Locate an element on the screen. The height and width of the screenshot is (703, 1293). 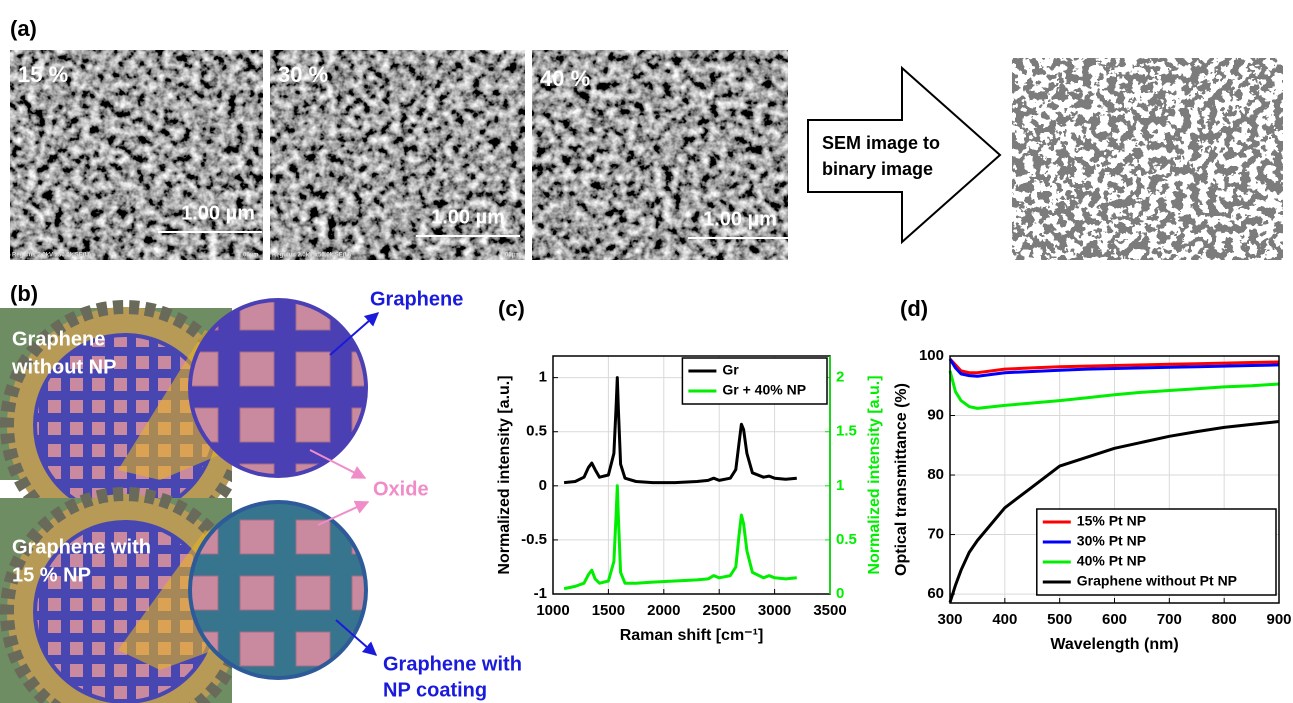
sem-label: 40 % is located at coordinates (565, 78).